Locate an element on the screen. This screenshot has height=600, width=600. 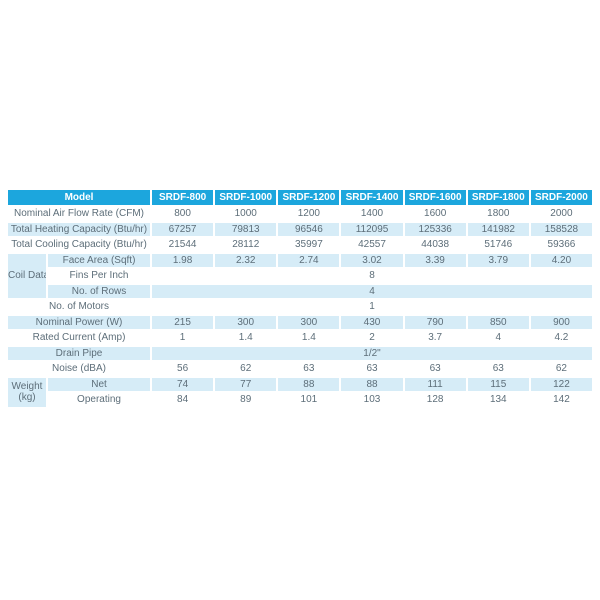
cell: 56 is located at coordinates (183, 369).